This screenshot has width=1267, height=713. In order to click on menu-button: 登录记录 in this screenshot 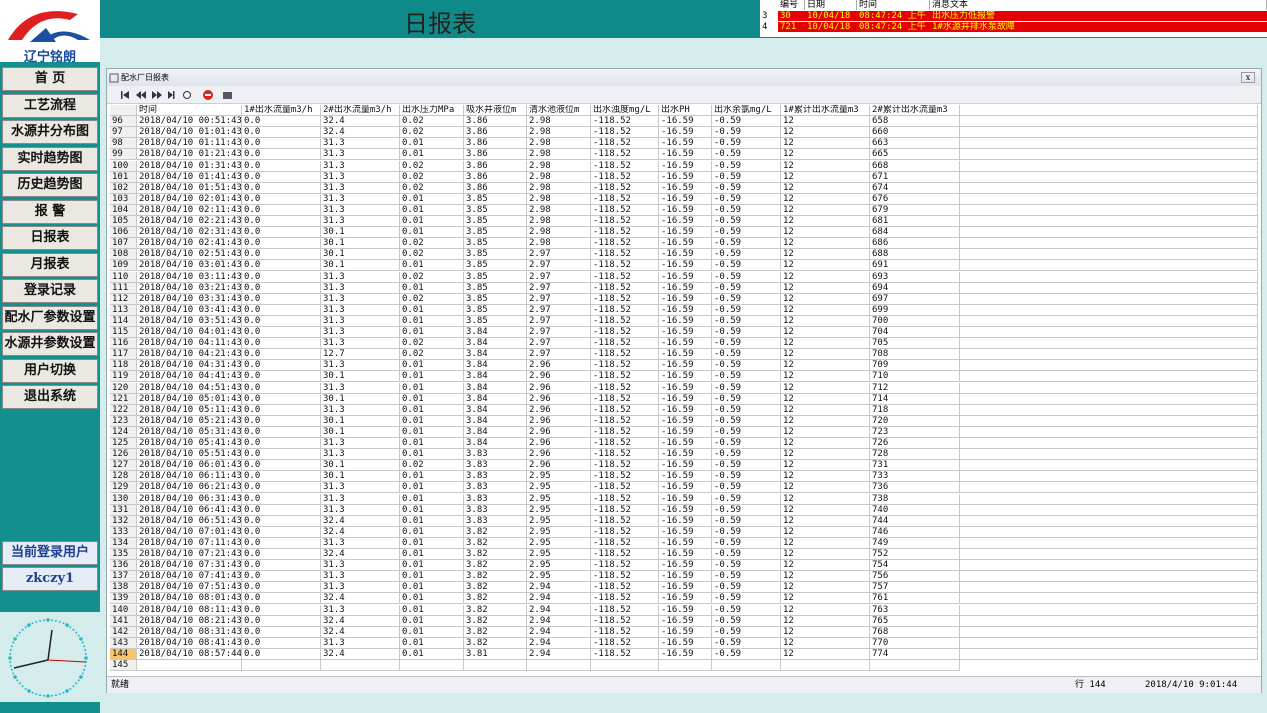, I will do `click(50, 291)`.